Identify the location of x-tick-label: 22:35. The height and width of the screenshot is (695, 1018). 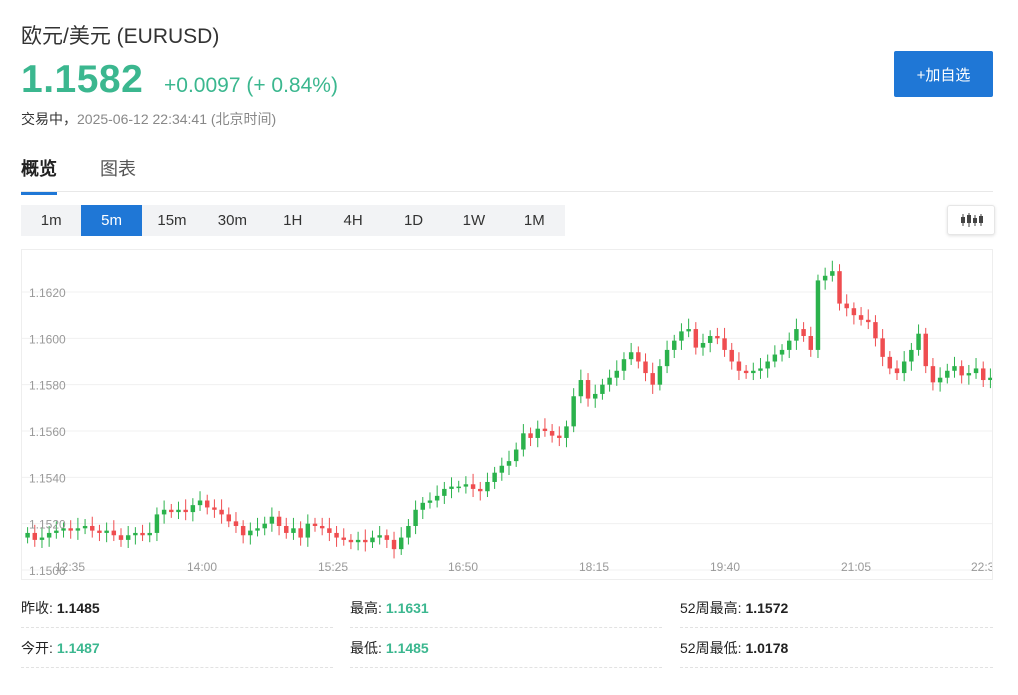
(982, 567).